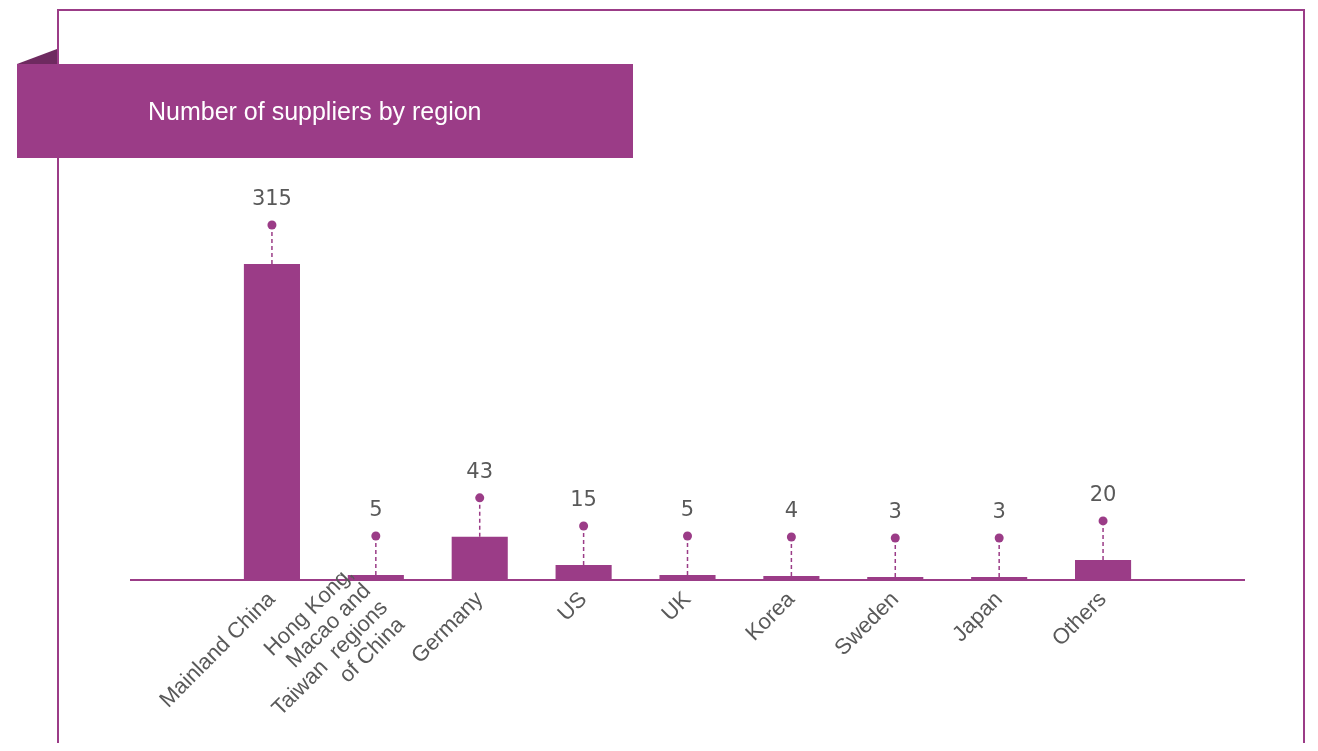  What do you see at coordinates (791, 509) in the screenshot?
I see `data-label: 4` at bounding box center [791, 509].